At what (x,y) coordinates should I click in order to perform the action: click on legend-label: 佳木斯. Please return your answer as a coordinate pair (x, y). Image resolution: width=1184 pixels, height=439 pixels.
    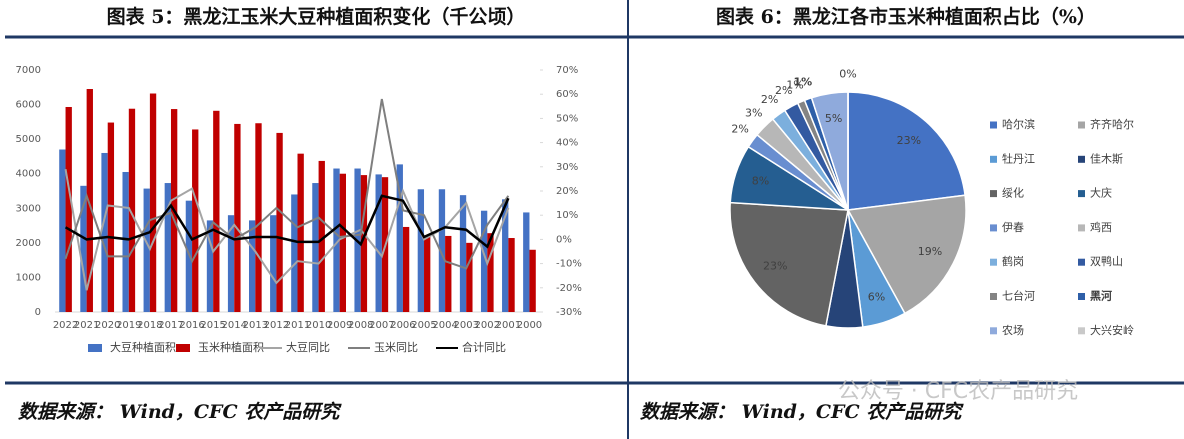
    Looking at the image, I should click on (1106, 158).